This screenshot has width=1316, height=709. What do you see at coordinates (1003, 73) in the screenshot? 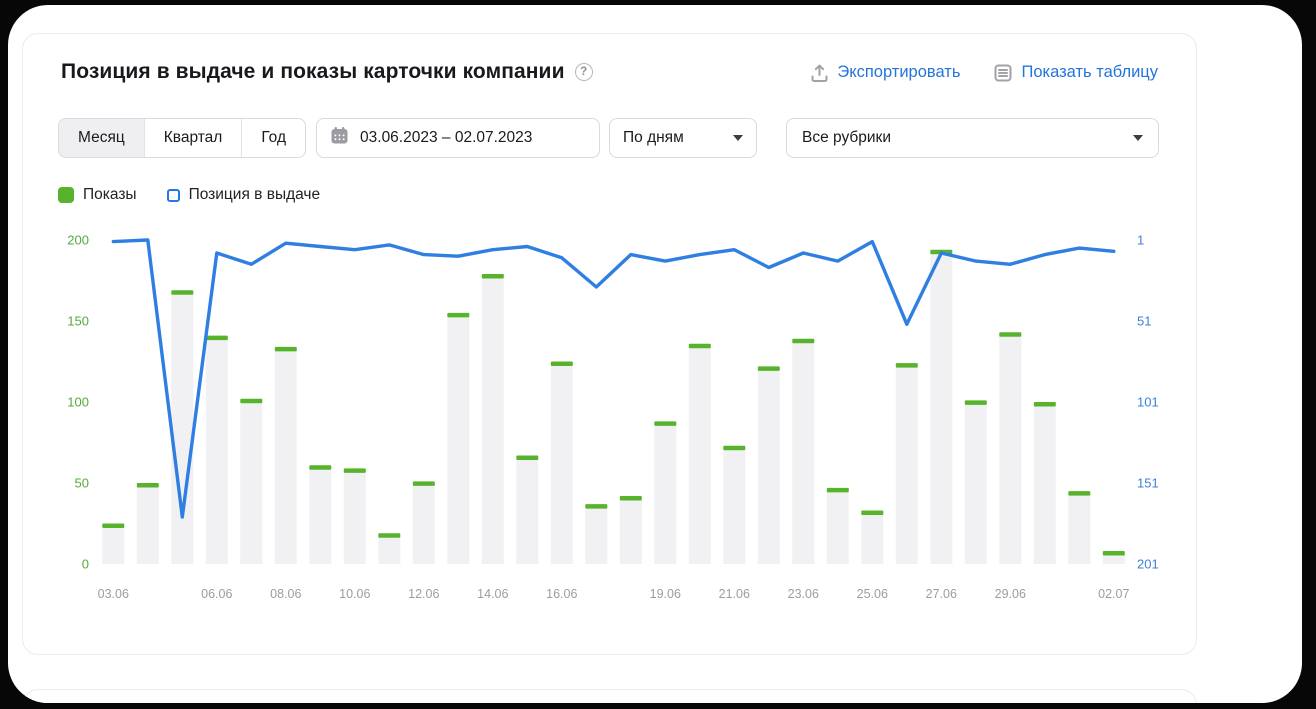
I see `table-icon` at bounding box center [1003, 73].